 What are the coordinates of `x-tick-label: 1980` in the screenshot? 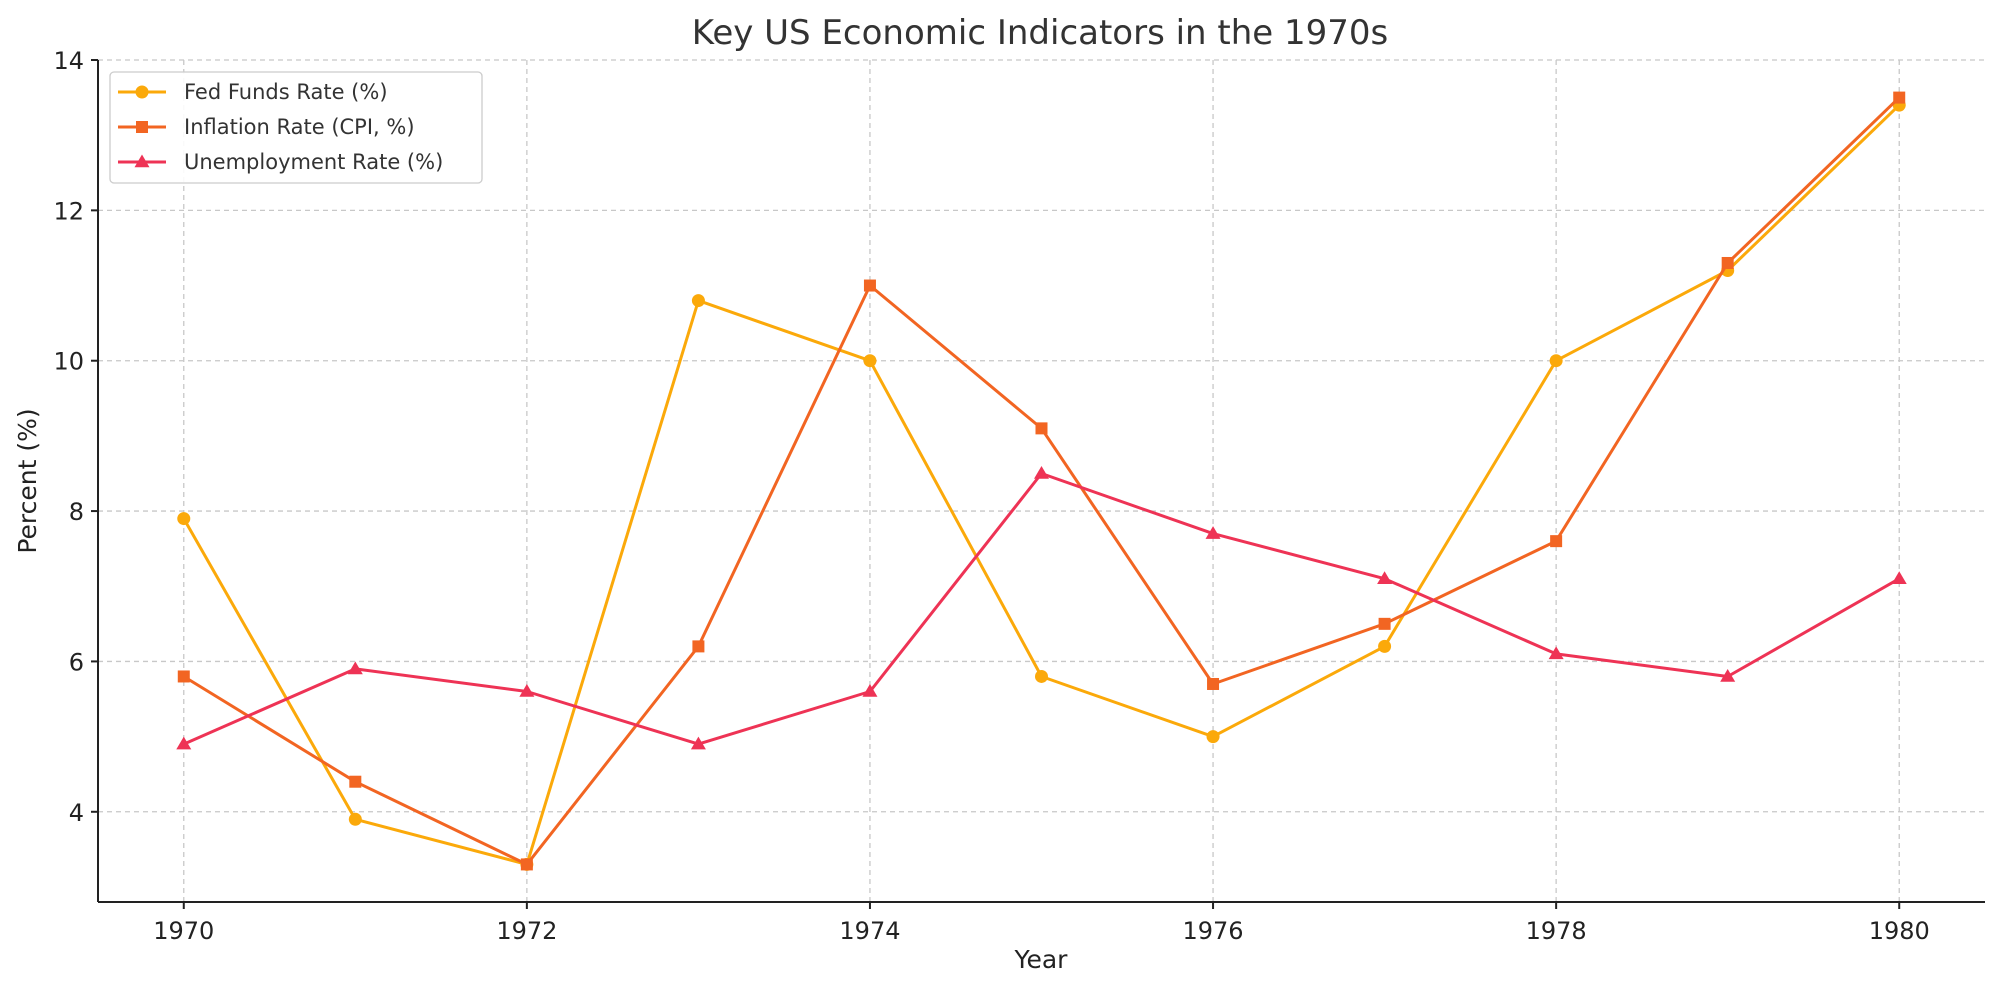 It's located at (1899, 931).